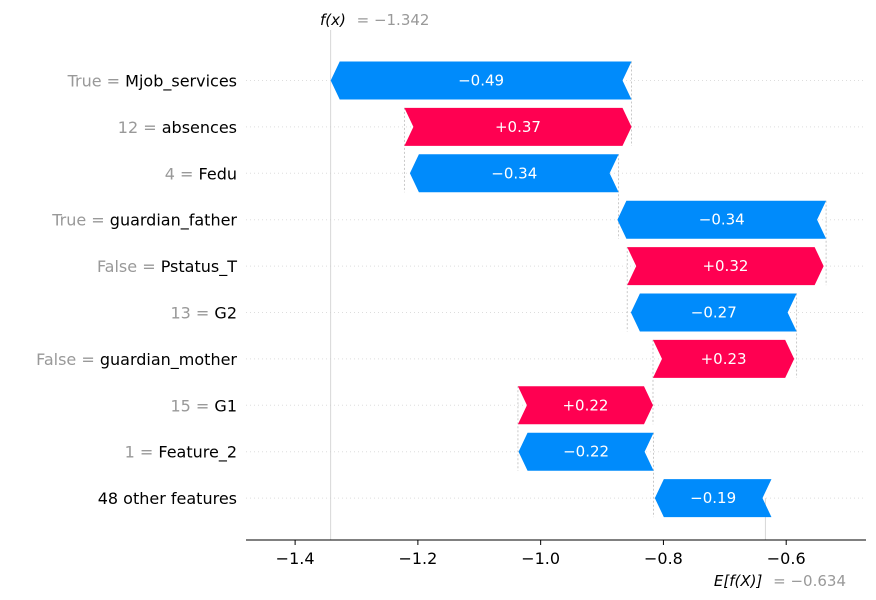 The height and width of the screenshot is (600, 876). I want to click on feature-label: True = guardian_father, so click(144, 221).